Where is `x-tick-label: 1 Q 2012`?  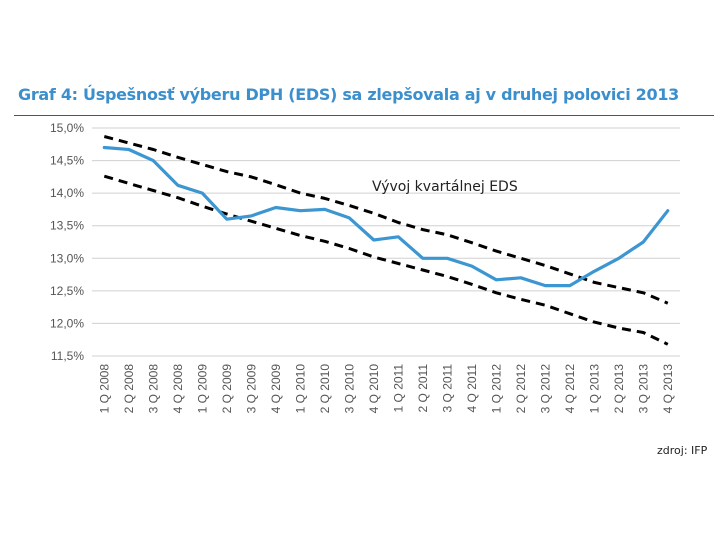 x-tick-label: 1 Q 2012 is located at coordinates (496, 389).